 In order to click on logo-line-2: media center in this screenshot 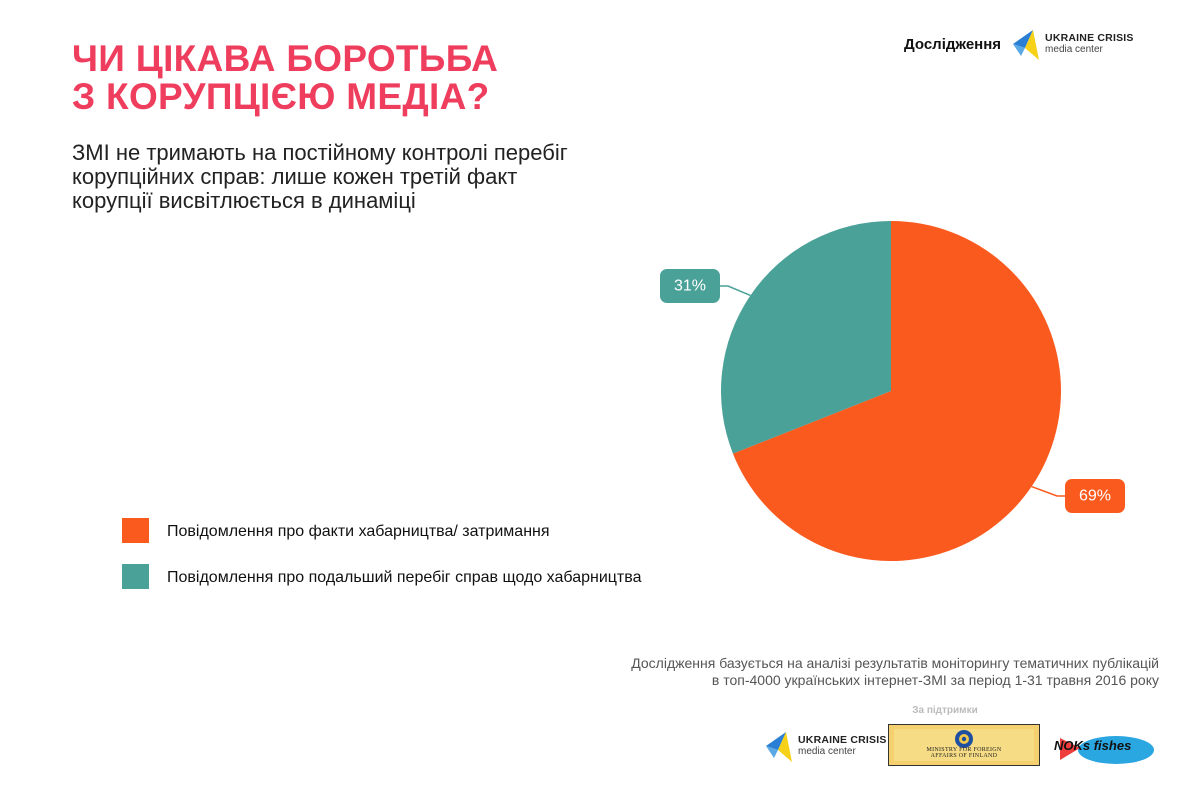, I will do `click(1074, 49)`.